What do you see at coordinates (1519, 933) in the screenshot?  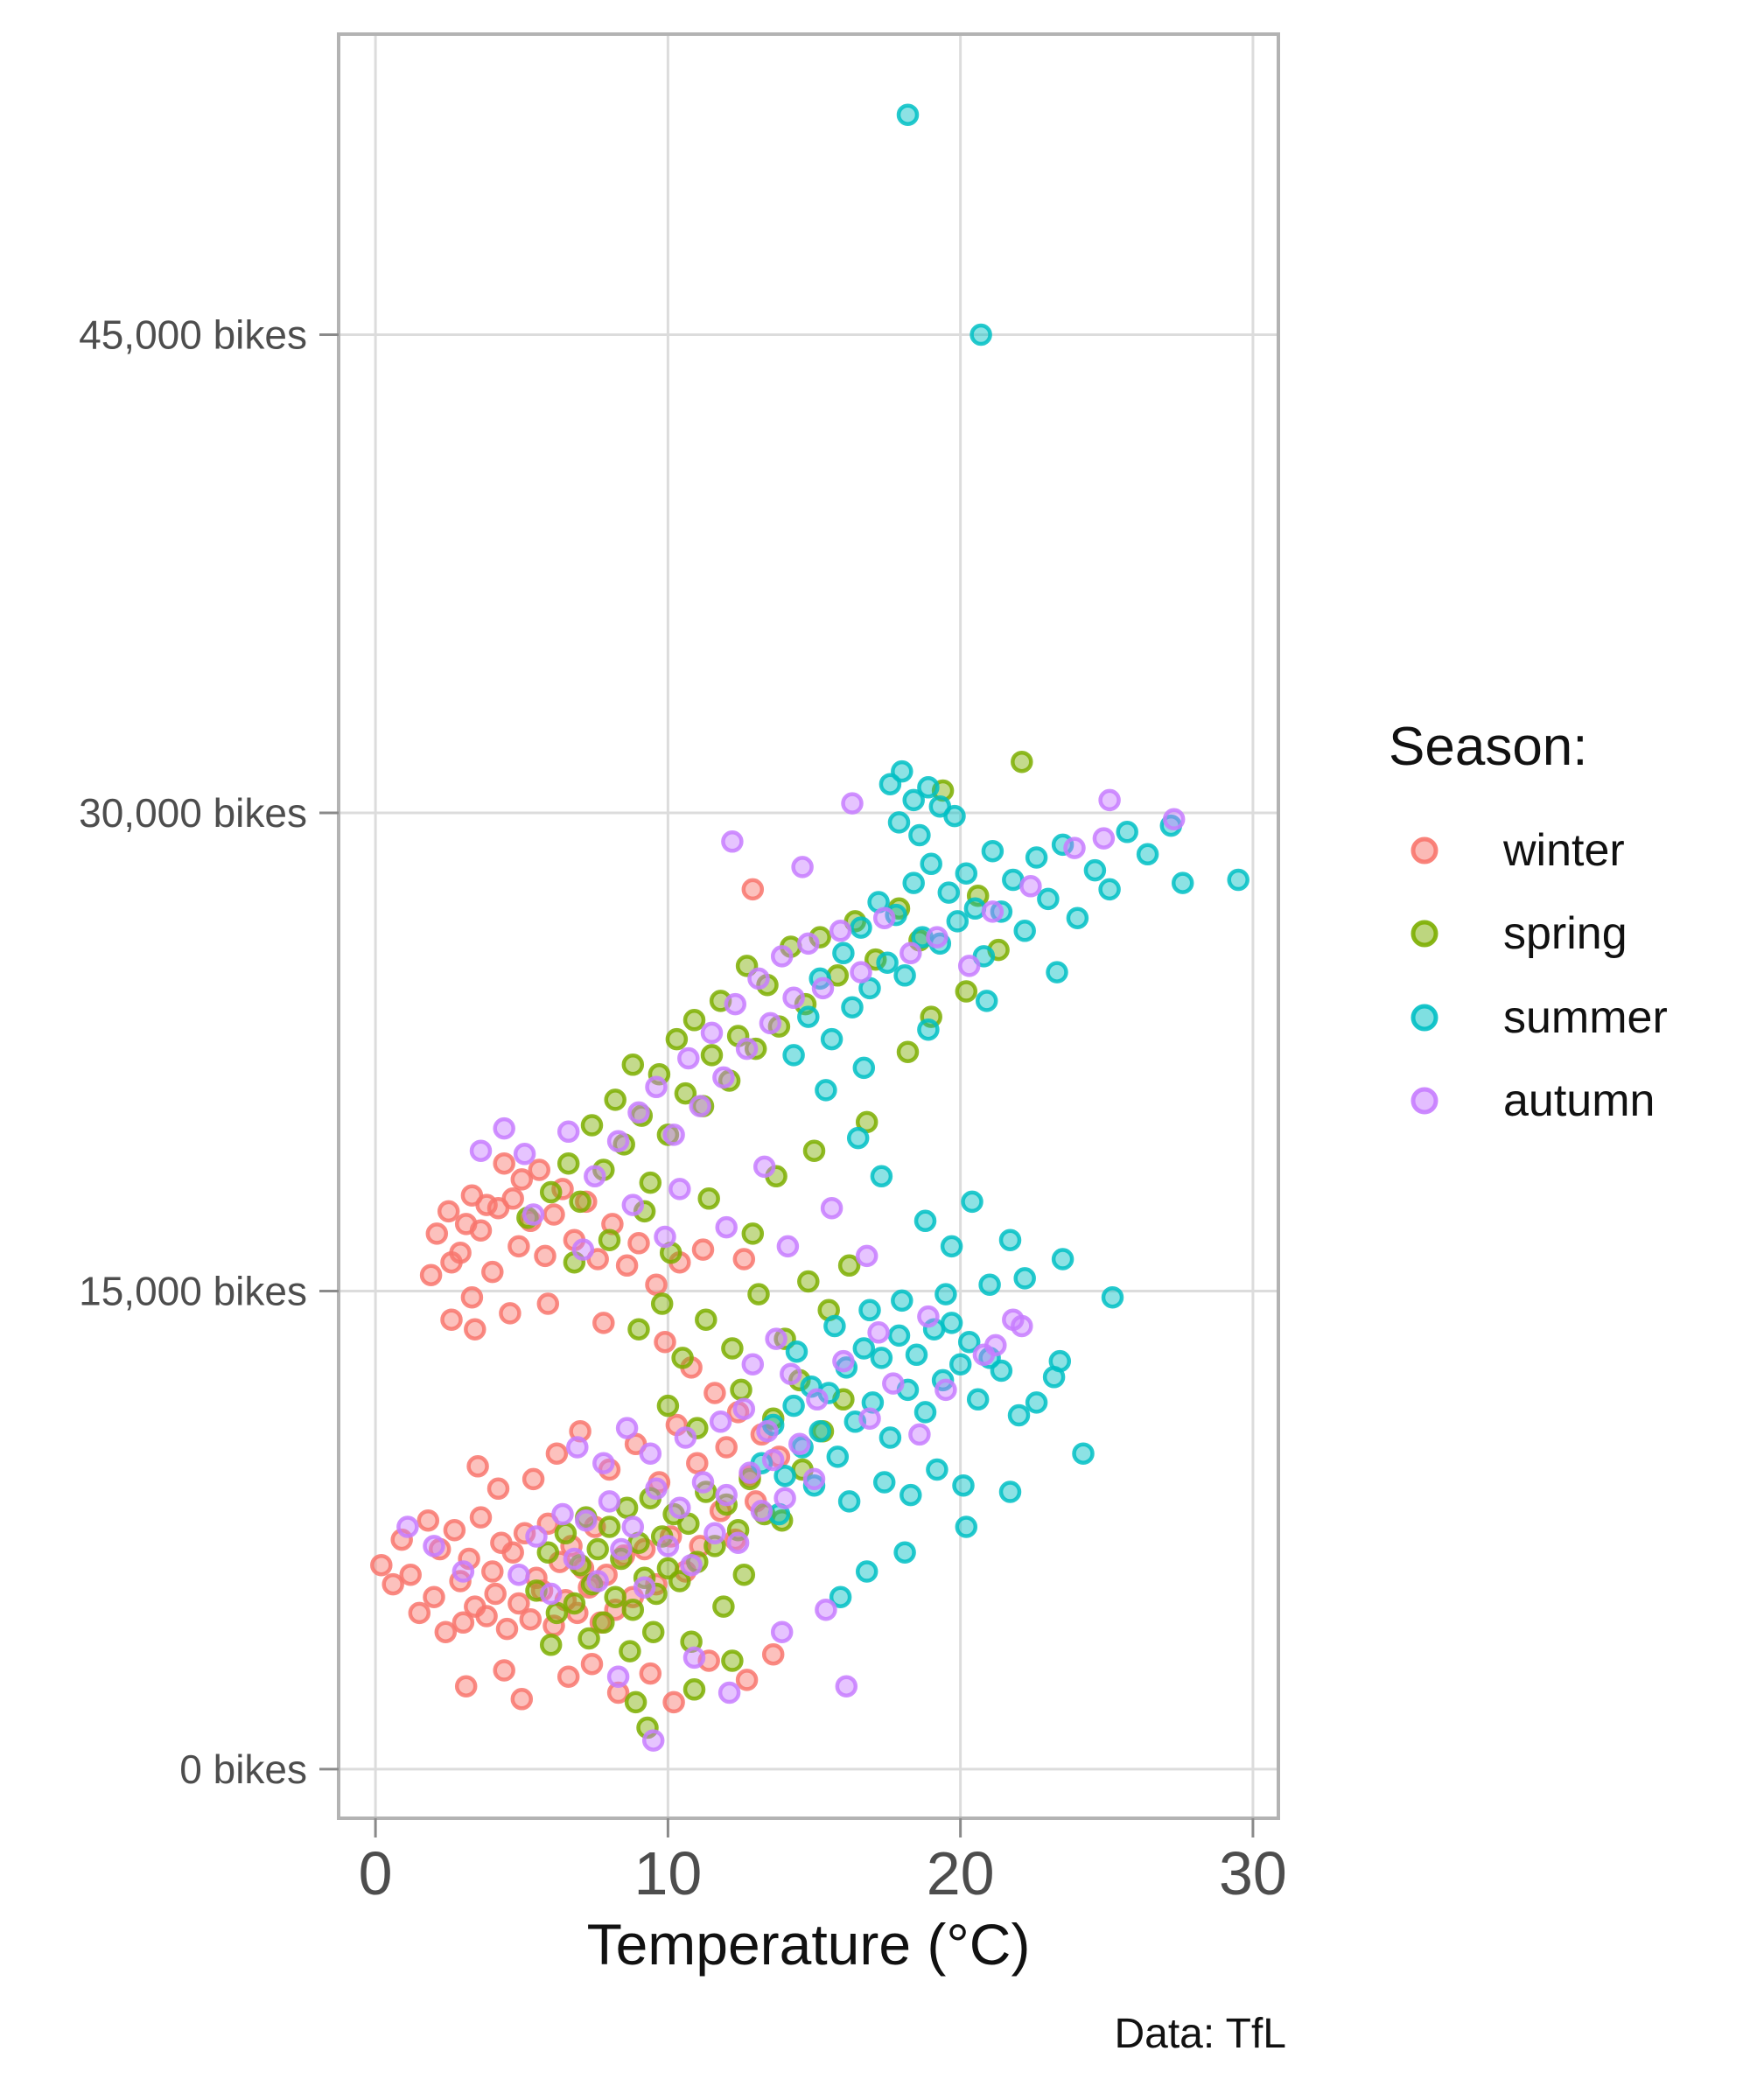 I see `legend-item-spring: spring` at bounding box center [1519, 933].